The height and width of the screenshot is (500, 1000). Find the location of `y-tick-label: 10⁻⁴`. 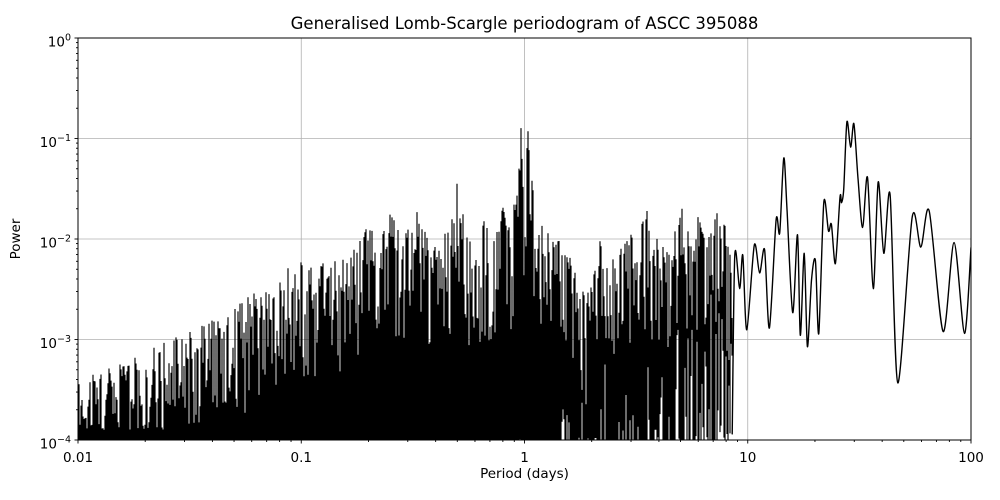

y-tick-label: 10⁻⁴ is located at coordinates (55, 444).